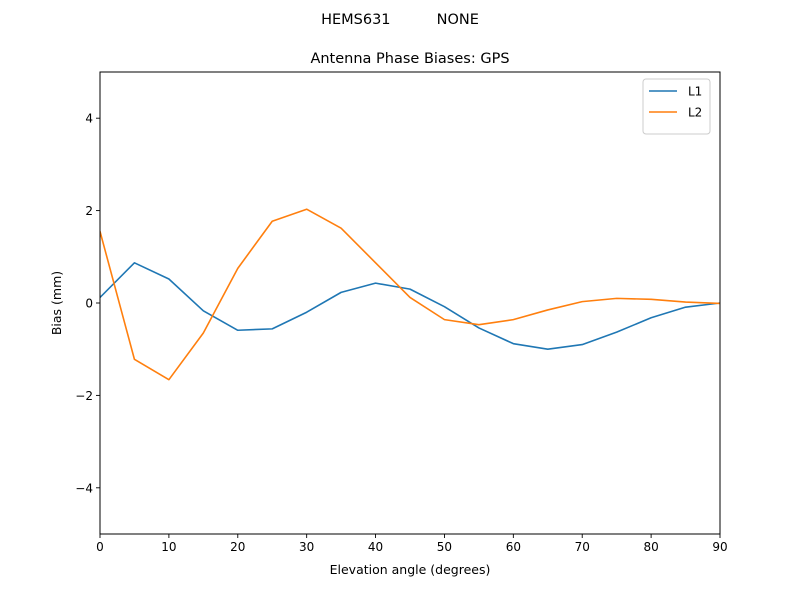  I want to click on x-tick-label: 90, so click(719, 547).